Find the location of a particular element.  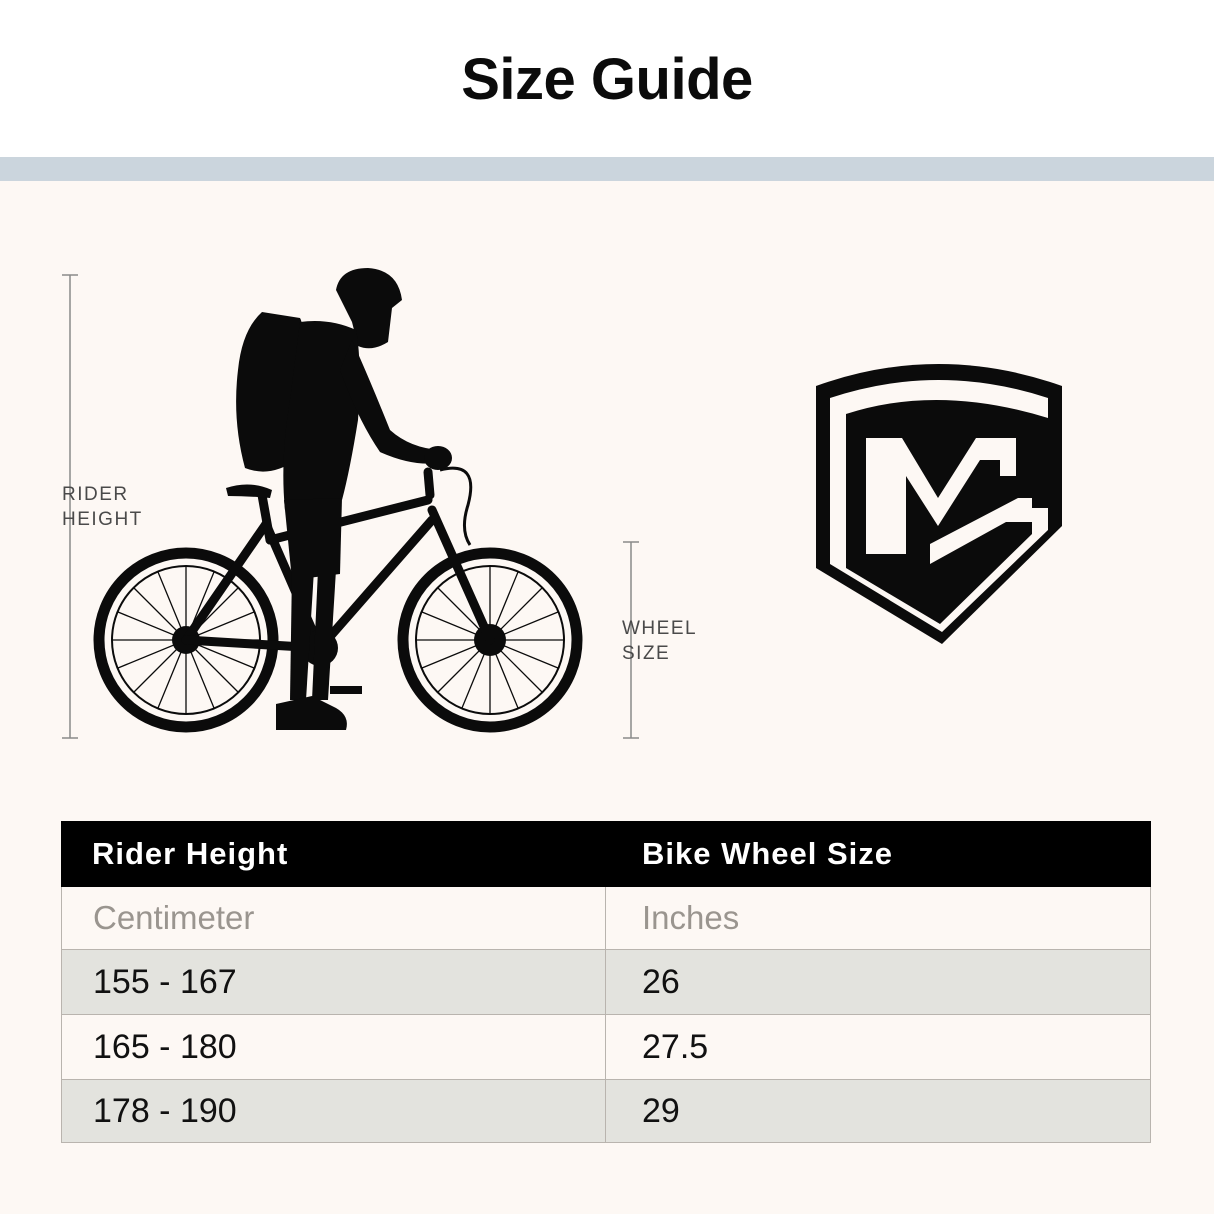

page-title: Size Guide is located at coordinates (607, 79).